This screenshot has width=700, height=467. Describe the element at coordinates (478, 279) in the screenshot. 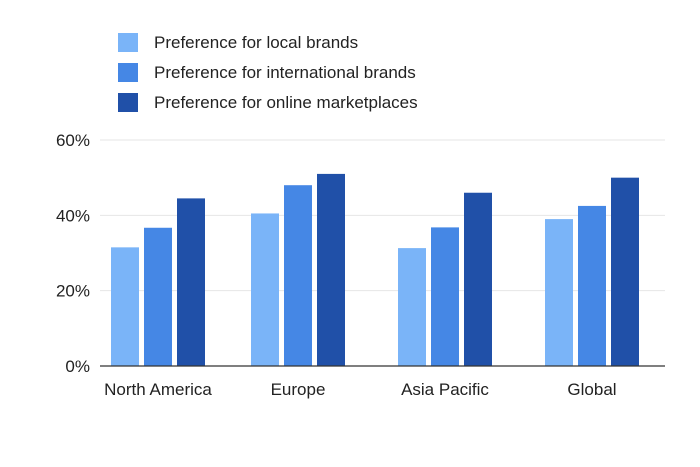

I see `bar-asia-pacific-preference-for-online-marketplaces` at that location.